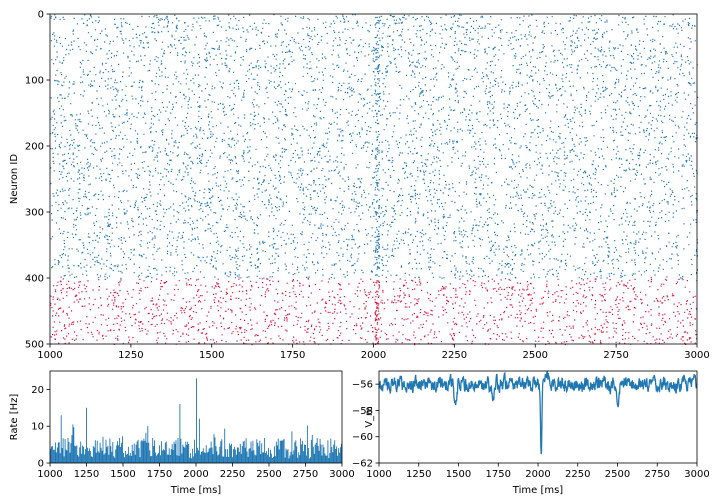  What do you see at coordinates (617, 474) in the screenshot?
I see `vm-xtick-label: 2500` at bounding box center [617, 474].